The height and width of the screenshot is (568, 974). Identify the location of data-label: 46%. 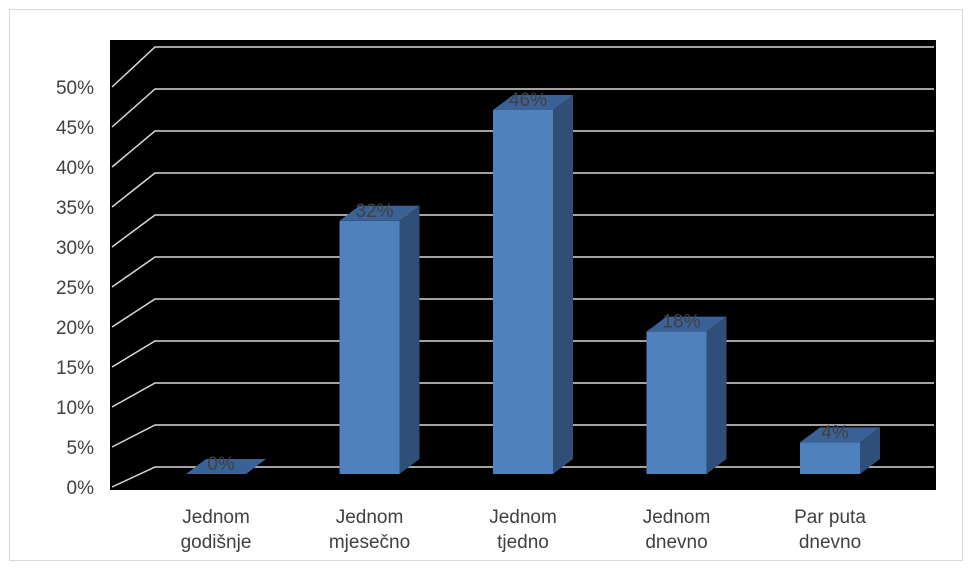
(528, 100).